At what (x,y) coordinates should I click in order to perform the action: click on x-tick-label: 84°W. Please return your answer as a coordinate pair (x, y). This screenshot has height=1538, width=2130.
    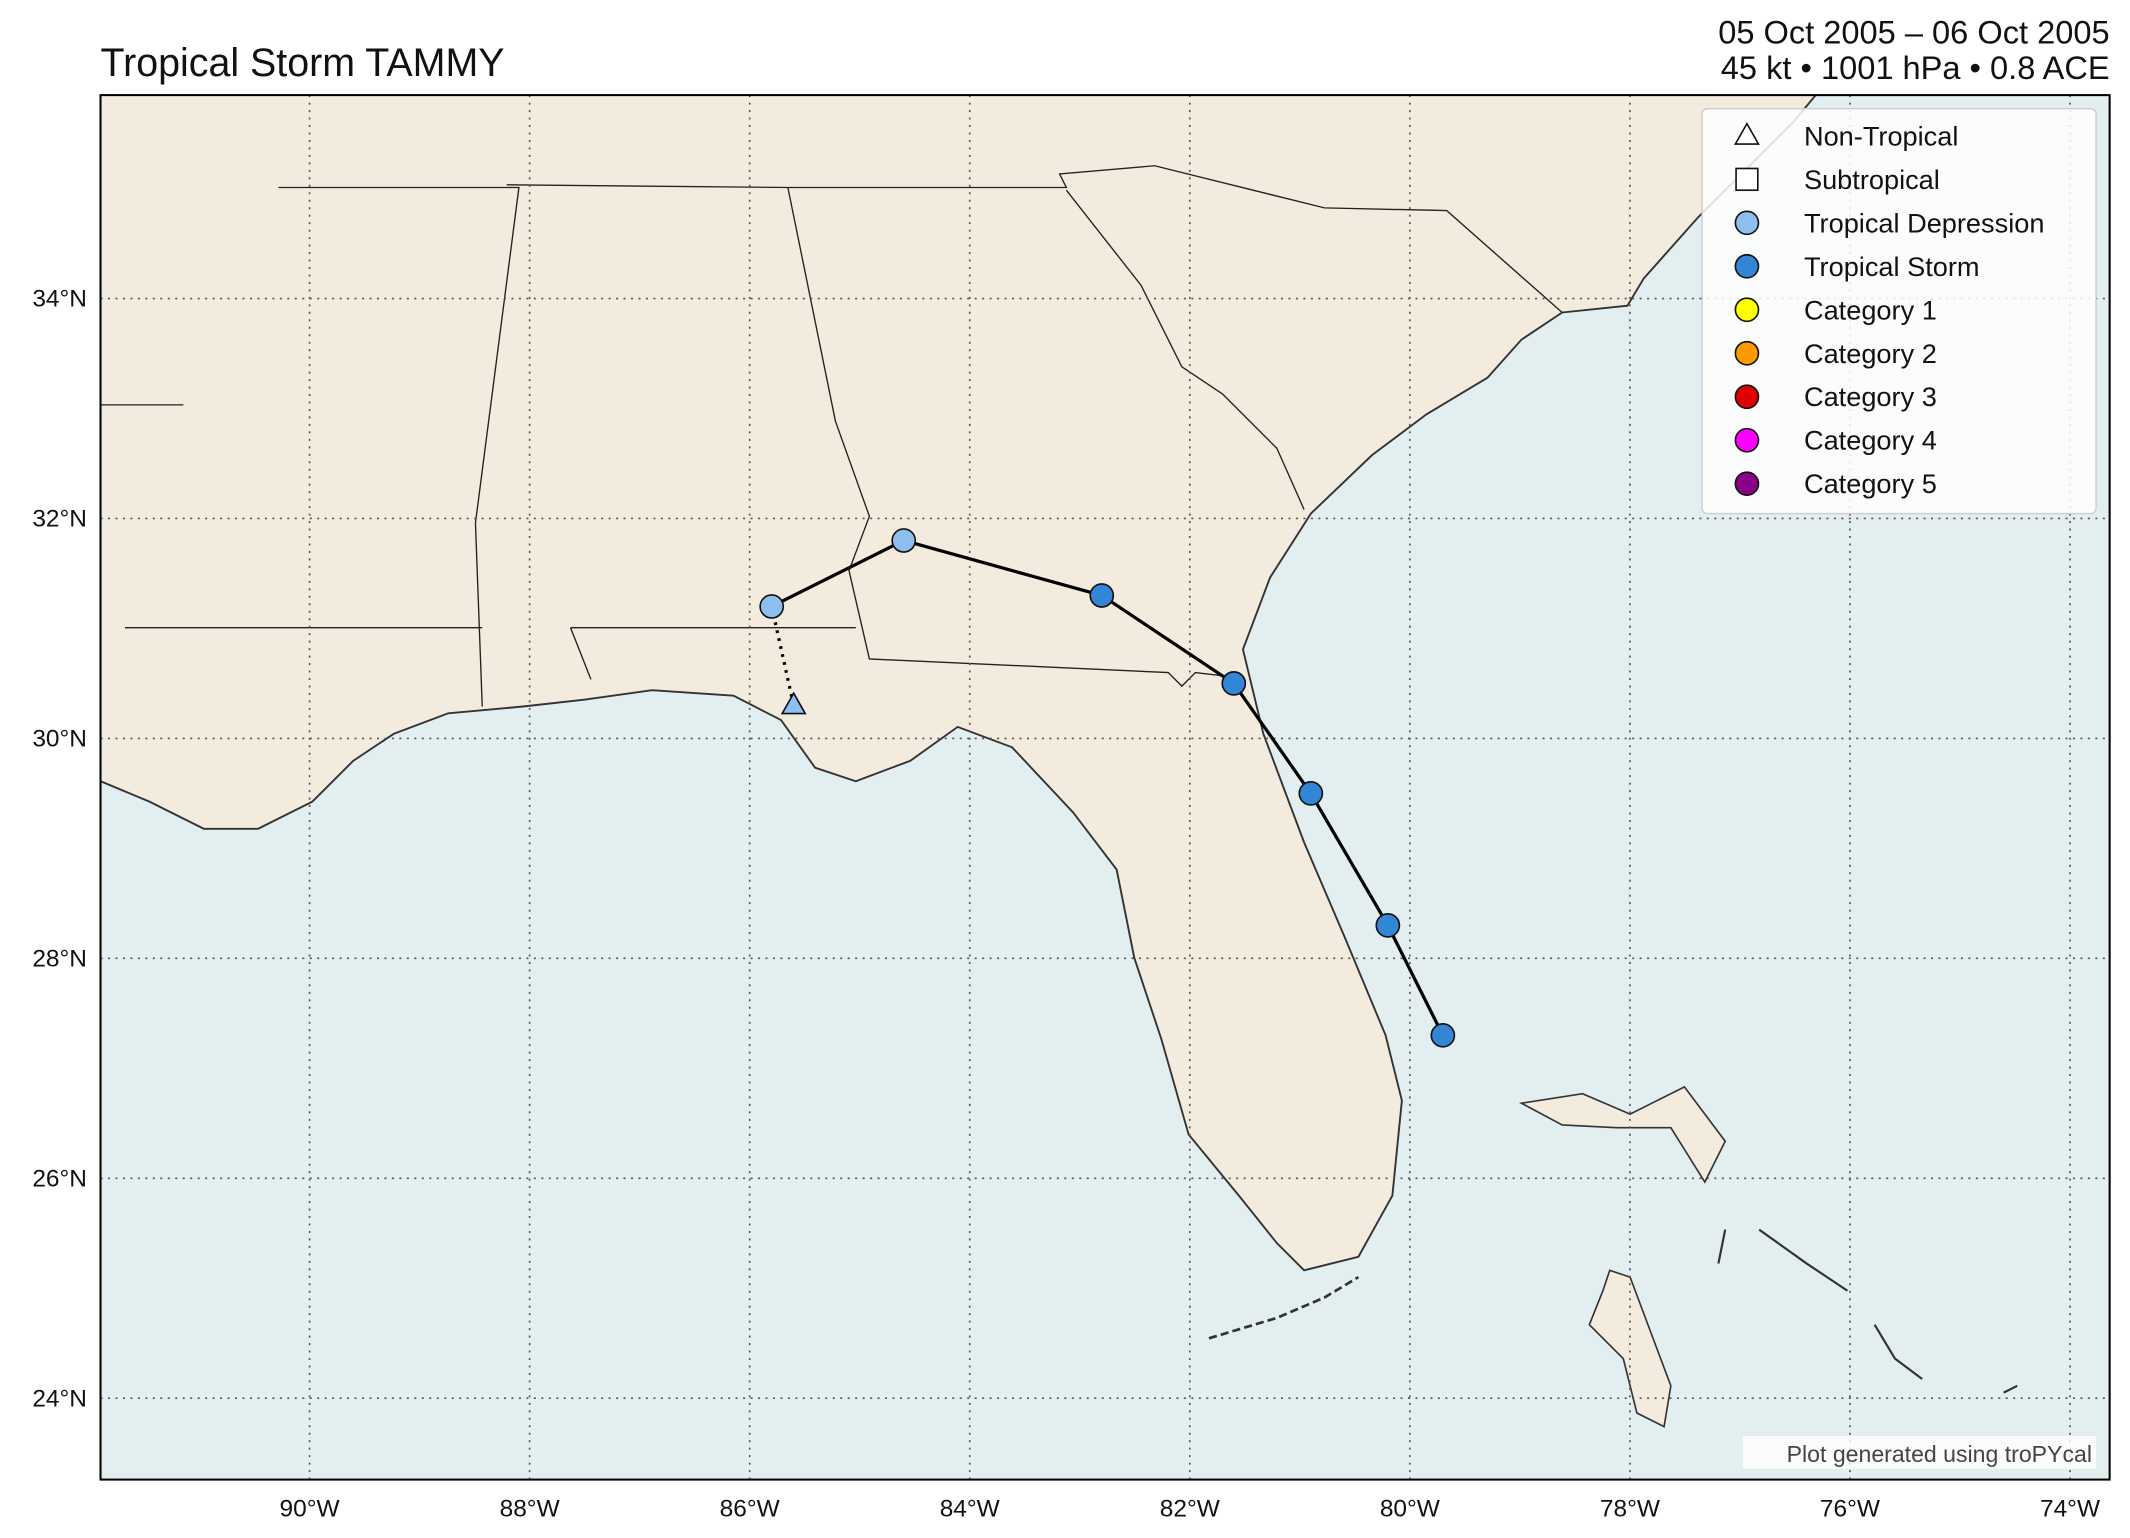
    Looking at the image, I should click on (970, 1508).